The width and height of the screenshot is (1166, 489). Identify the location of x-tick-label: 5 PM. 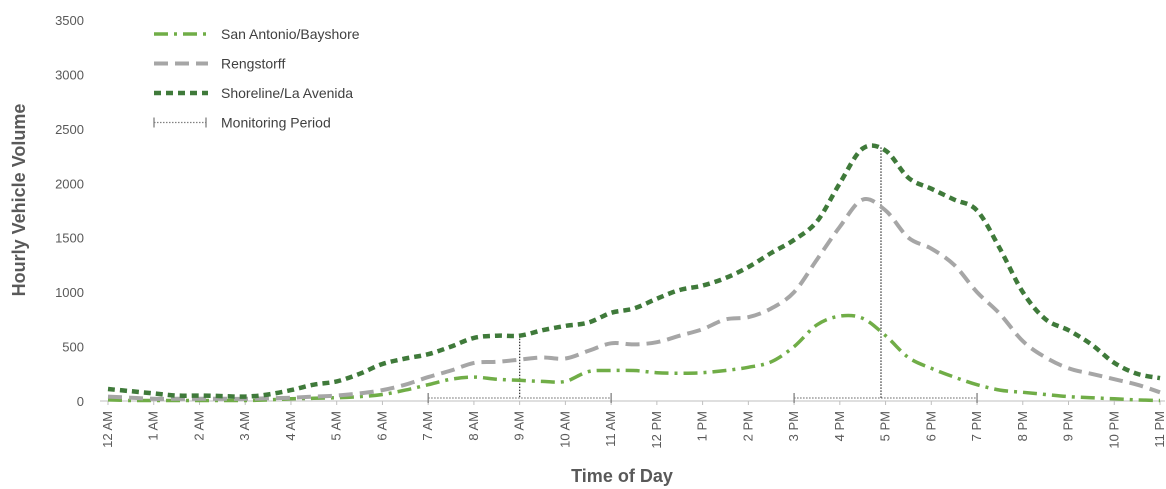
(885, 426).